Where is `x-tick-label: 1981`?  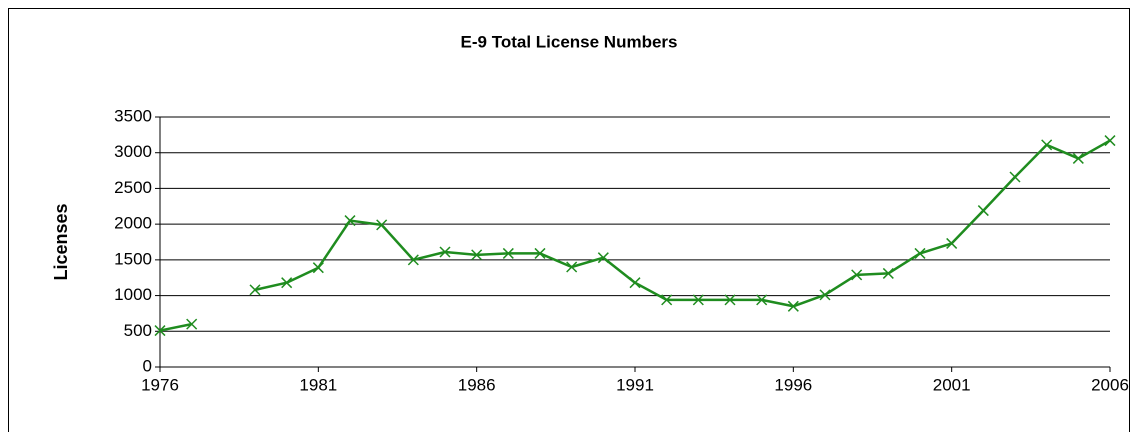
x-tick-label: 1981 is located at coordinates (318, 384).